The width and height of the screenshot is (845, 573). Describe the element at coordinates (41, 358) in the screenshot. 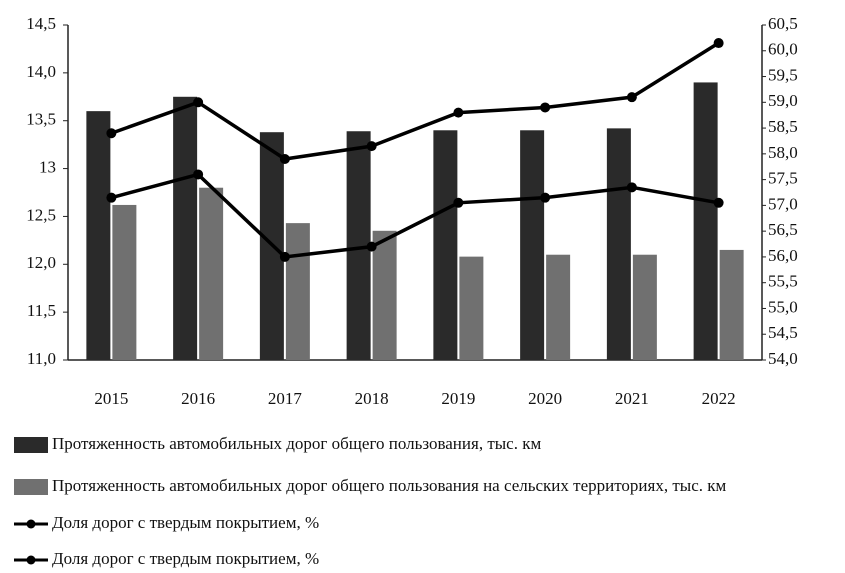

I see `y-tick-label: 11,0` at that location.